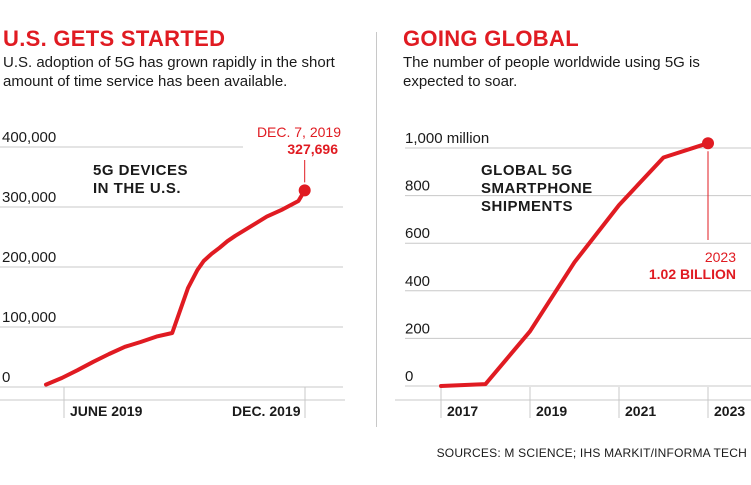  I want to click on x-tick-label: 2021, so click(640, 411).